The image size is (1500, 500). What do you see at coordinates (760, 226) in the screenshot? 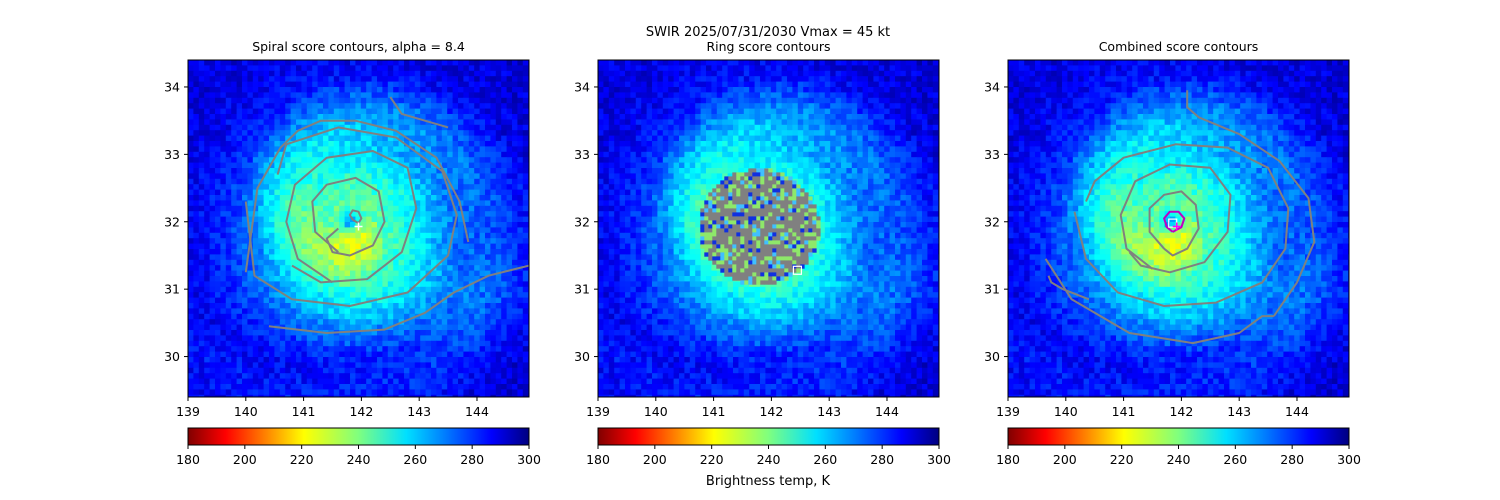
I see `ring-score-region` at bounding box center [760, 226].